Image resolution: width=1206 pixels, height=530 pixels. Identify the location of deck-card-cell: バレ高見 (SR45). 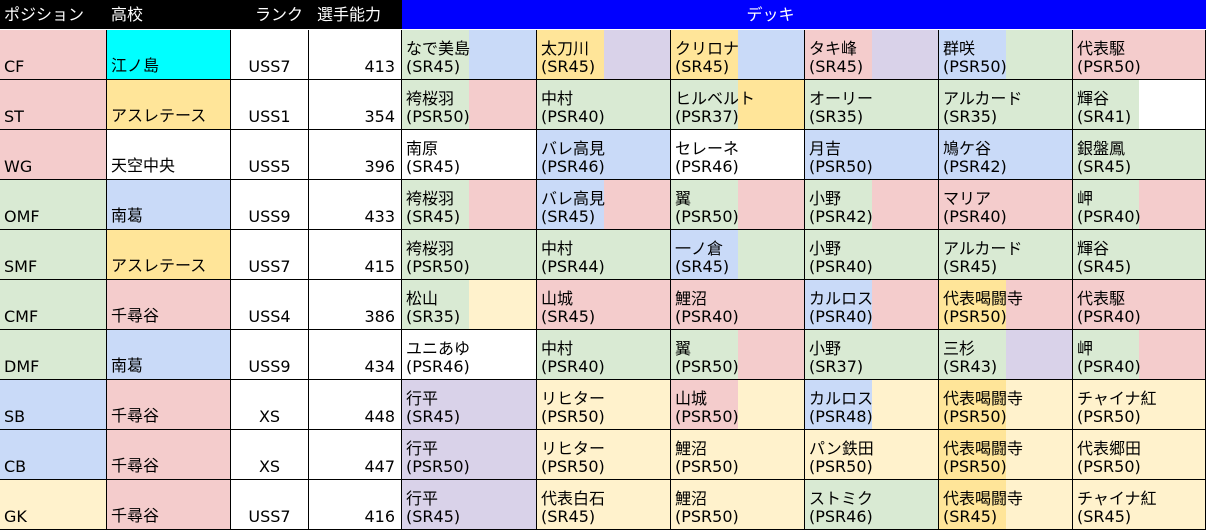
(604, 205).